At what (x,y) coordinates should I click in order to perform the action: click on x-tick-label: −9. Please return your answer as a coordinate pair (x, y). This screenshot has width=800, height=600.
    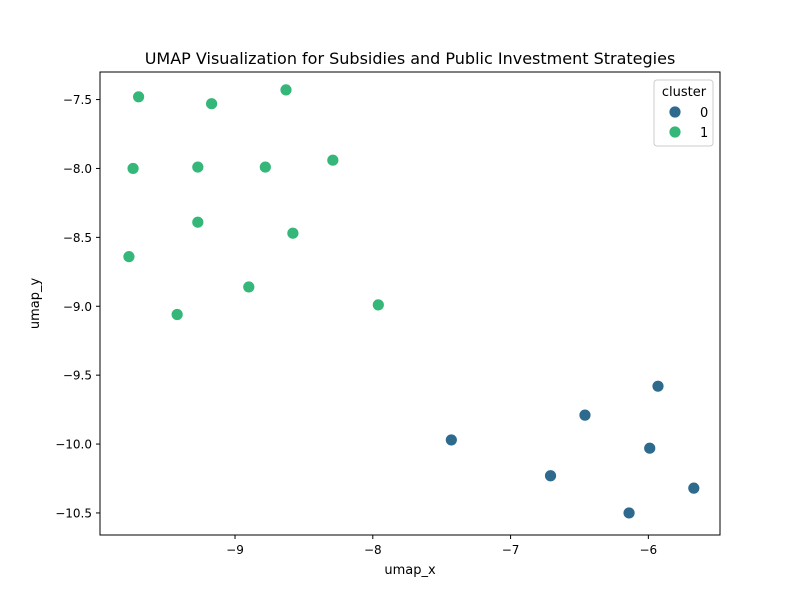
    Looking at the image, I should click on (235, 550).